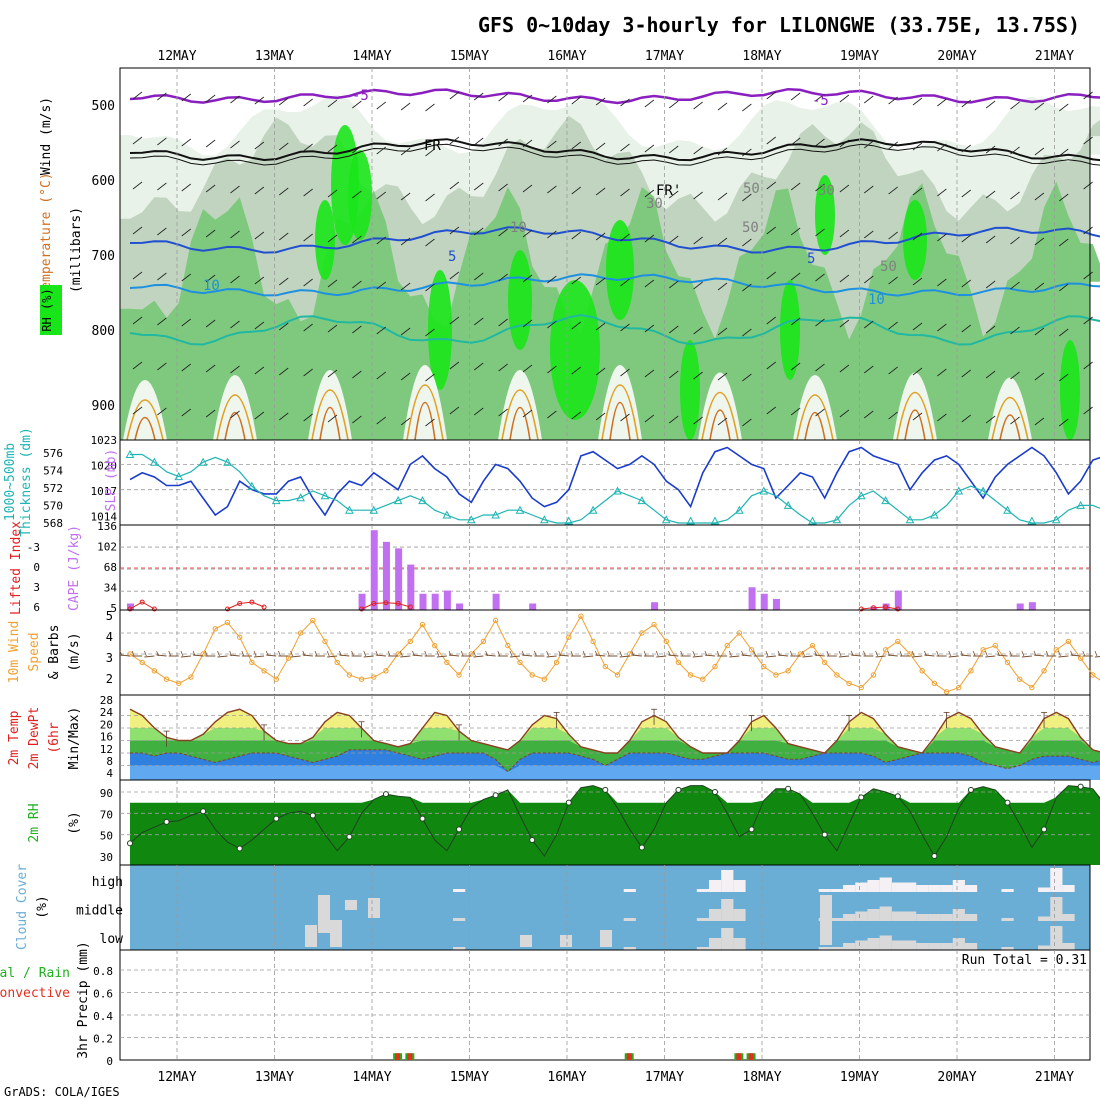 The height and width of the screenshot is (1100, 1100). I want to click on contour-label: 5, so click(811, 259).